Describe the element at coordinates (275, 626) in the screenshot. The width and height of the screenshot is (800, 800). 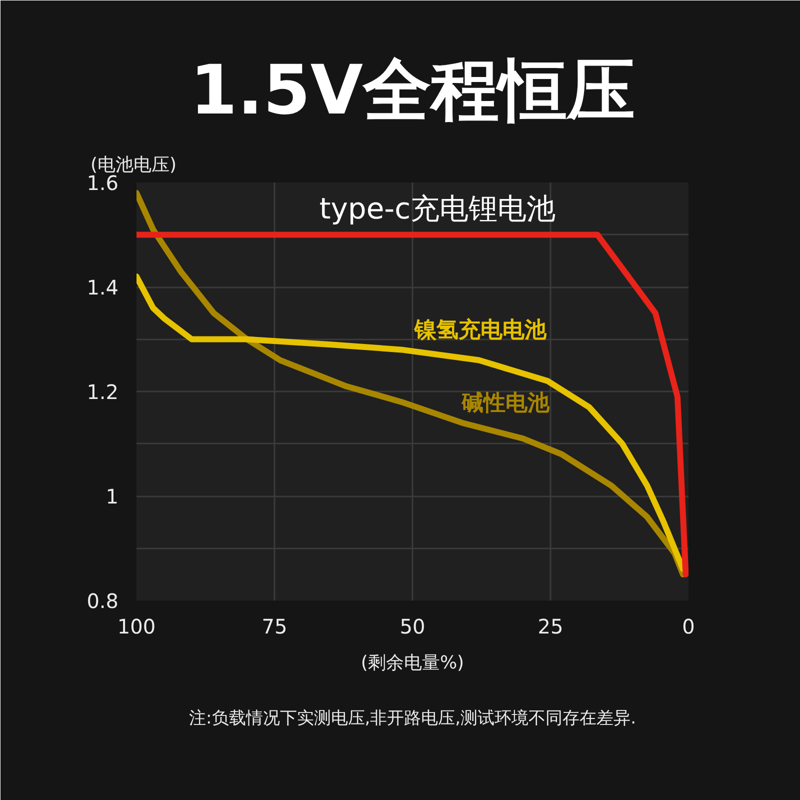
I see `x-tick-label: 75` at that location.